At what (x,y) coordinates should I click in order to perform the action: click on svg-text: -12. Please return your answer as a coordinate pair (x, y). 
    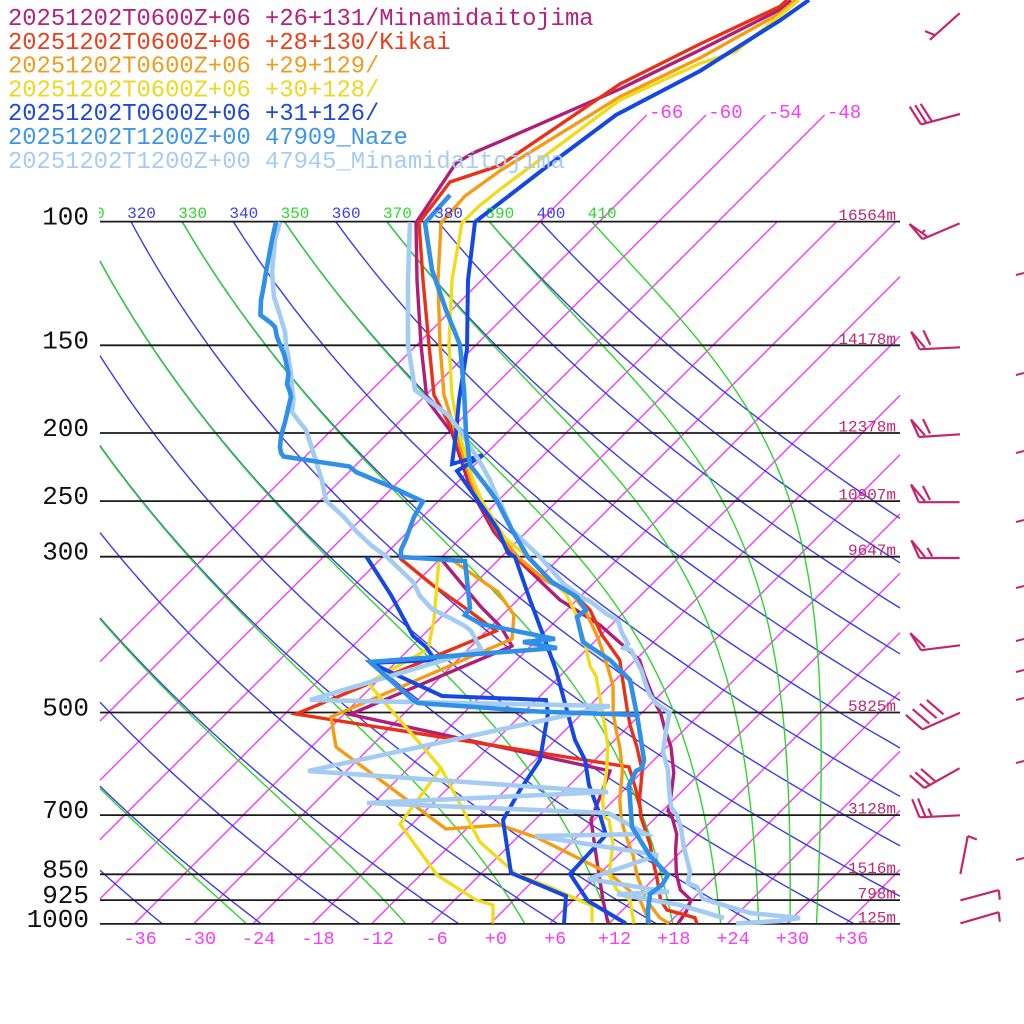
    Looking at the image, I should click on (377, 939).